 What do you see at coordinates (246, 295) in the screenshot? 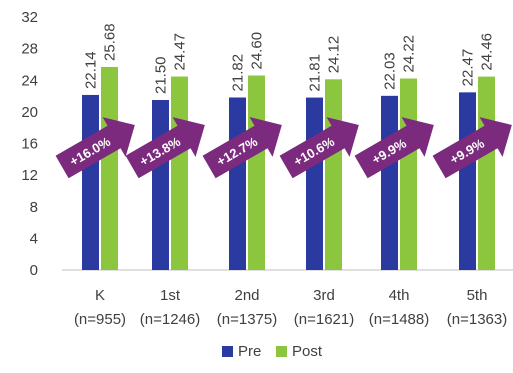
I see `x-category-label: 2nd` at bounding box center [246, 295].